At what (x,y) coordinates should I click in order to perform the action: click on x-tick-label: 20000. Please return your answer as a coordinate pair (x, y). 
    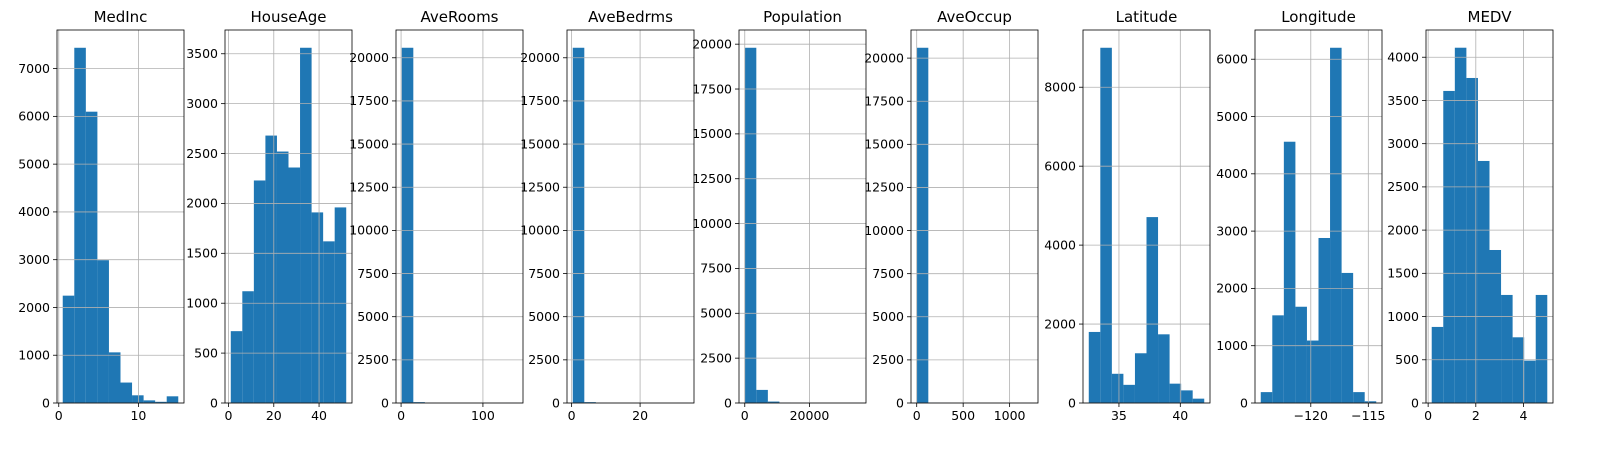
    Looking at the image, I should click on (810, 415).